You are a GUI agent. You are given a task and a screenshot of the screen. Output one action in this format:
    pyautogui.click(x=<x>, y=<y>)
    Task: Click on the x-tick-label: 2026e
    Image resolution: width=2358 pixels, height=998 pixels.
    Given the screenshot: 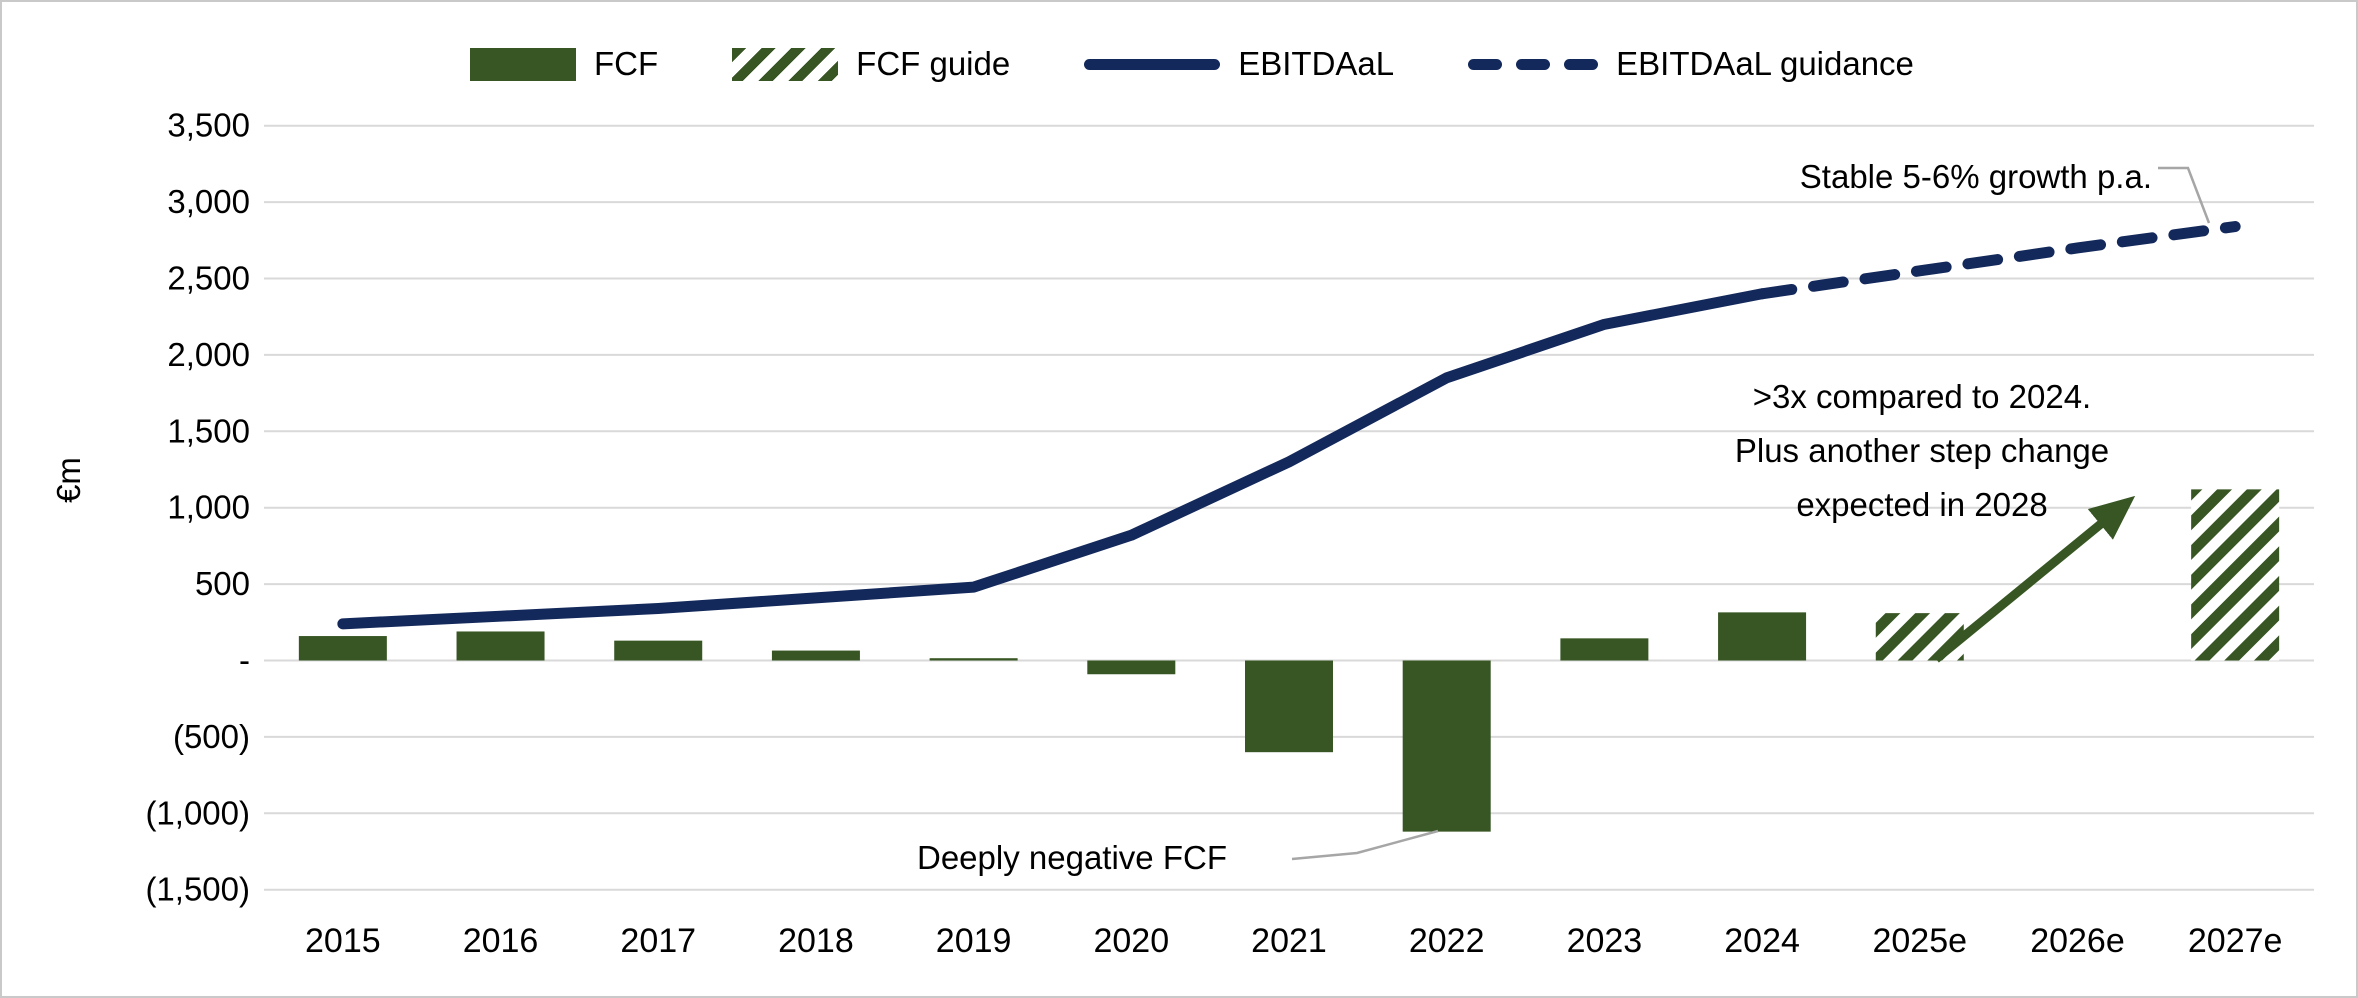 What is the action you would take?
    pyautogui.click(x=2077, y=941)
    